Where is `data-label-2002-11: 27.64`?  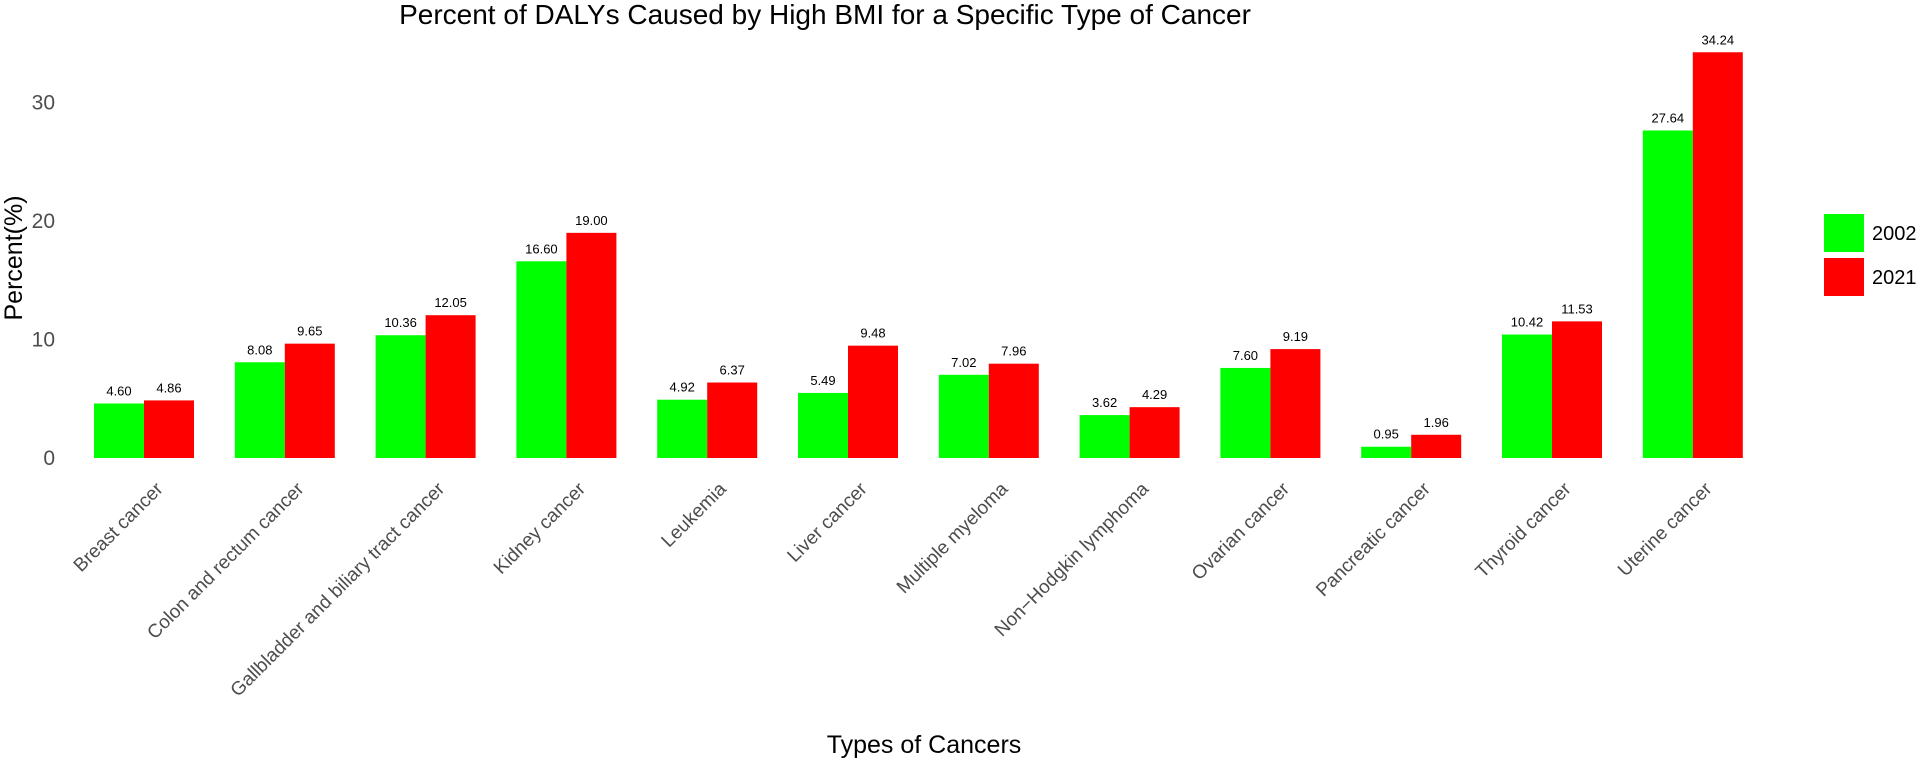 data-label-2002-11: 27.64 is located at coordinates (1668, 117).